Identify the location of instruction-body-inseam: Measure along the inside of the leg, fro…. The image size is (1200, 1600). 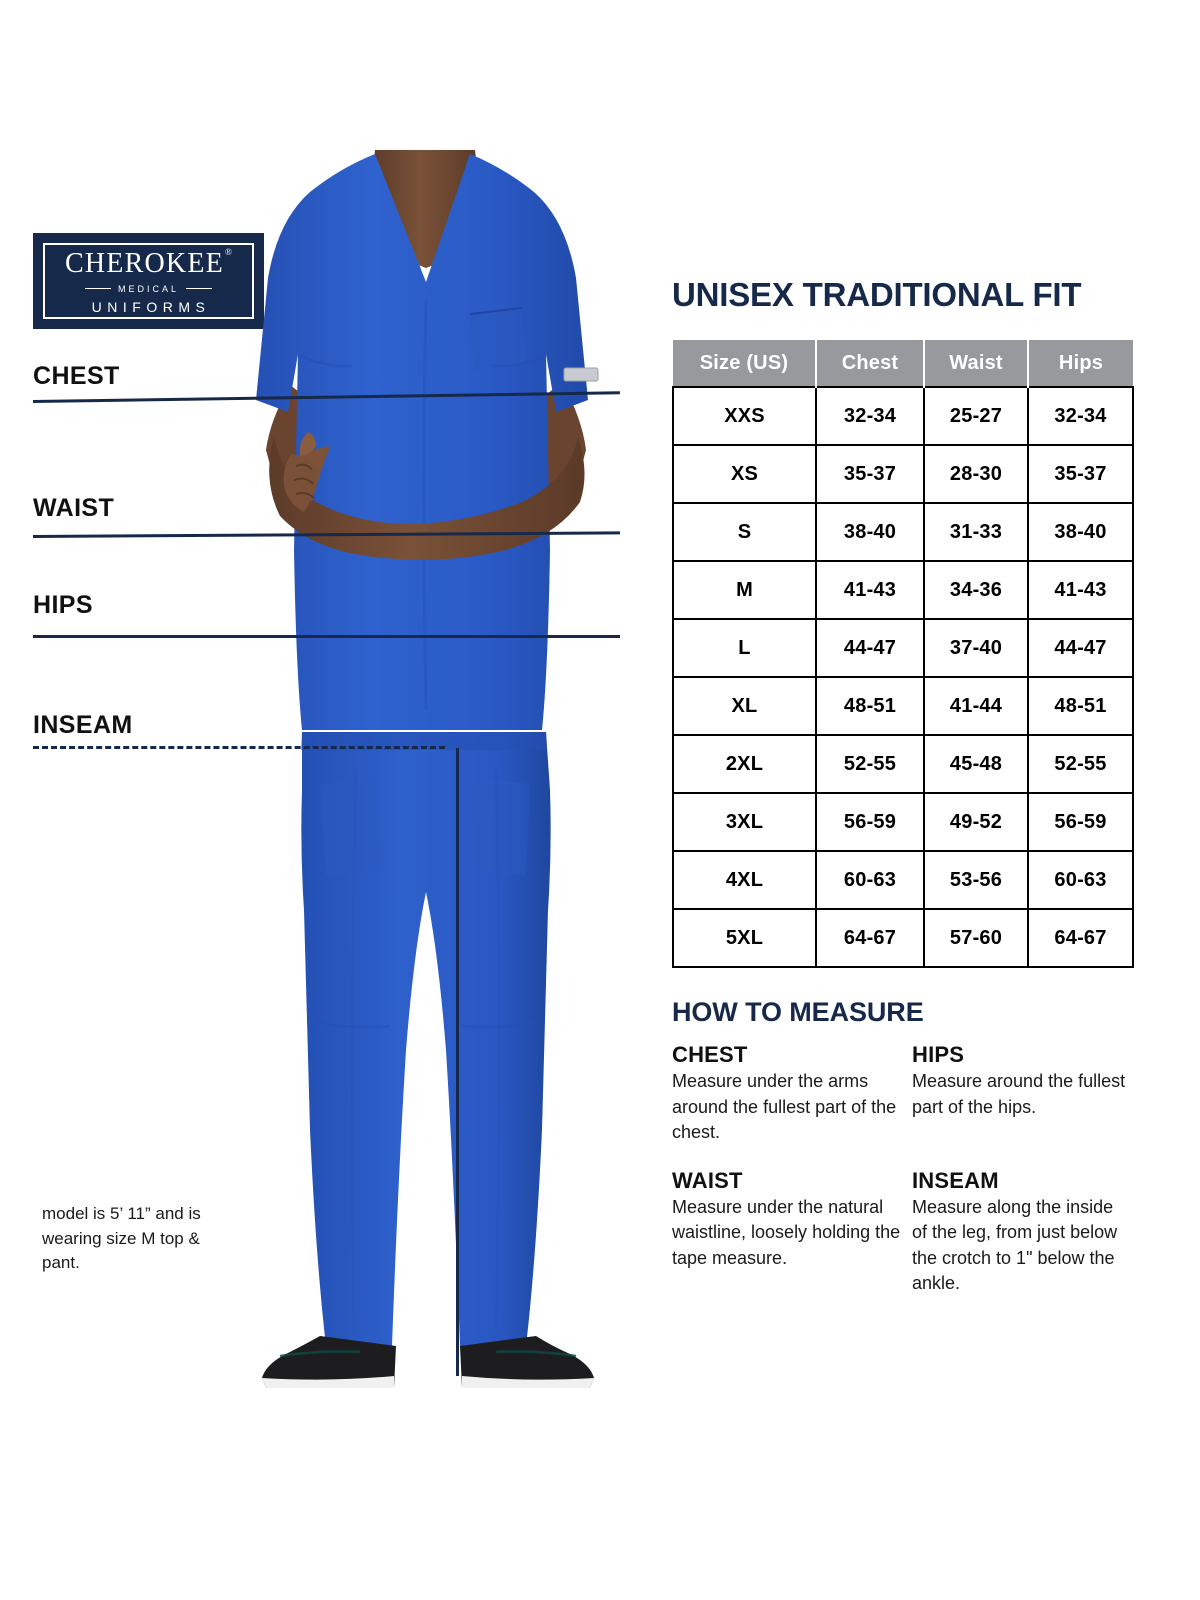
(1015, 1245).